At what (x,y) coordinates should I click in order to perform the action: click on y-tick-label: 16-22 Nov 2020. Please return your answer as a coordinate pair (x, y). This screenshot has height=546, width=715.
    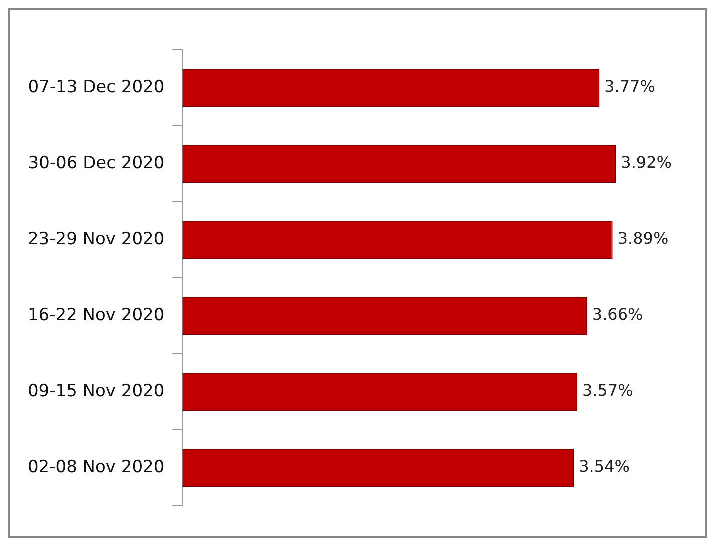
    Looking at the image, I should click on (96, 315).